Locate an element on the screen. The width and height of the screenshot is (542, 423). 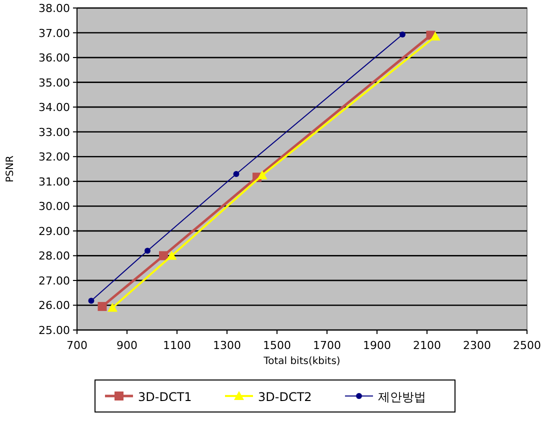
legend-label: 3D-DCT1 is located at coordinates (165, 397).